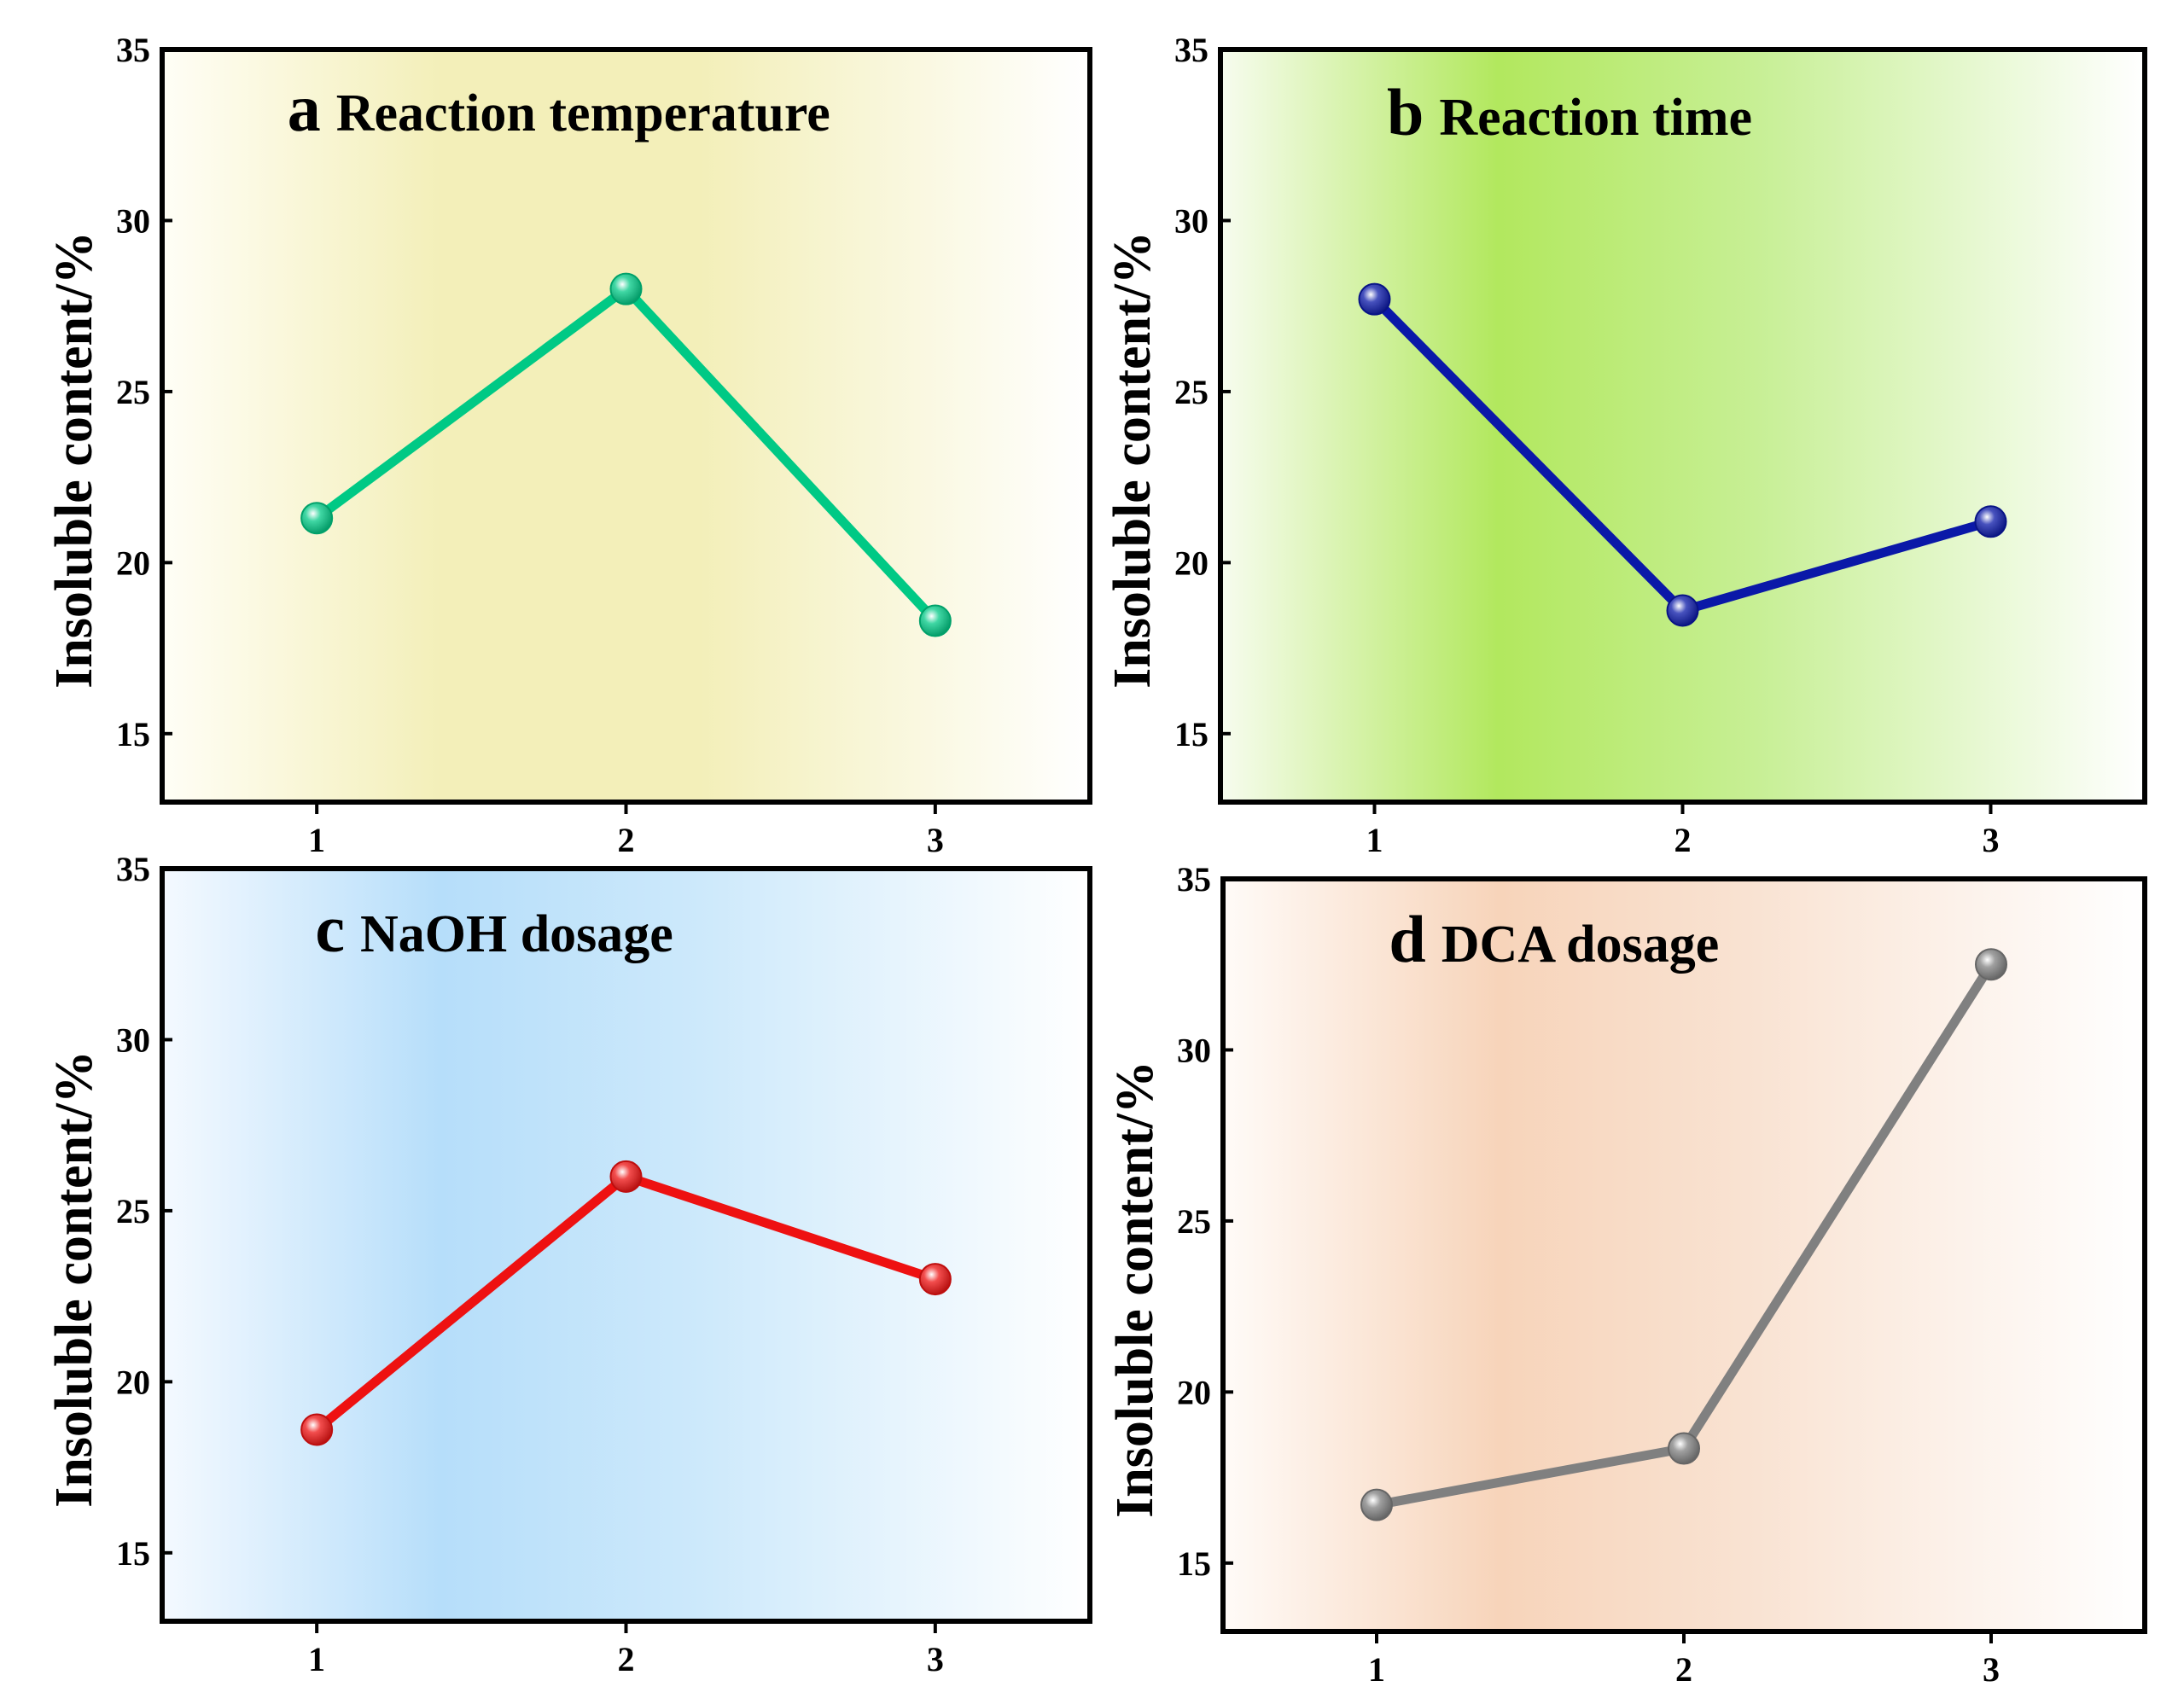 This screenshot has width=2184, height=1704. I want to click on panel-letter: c, so click(330, 929).